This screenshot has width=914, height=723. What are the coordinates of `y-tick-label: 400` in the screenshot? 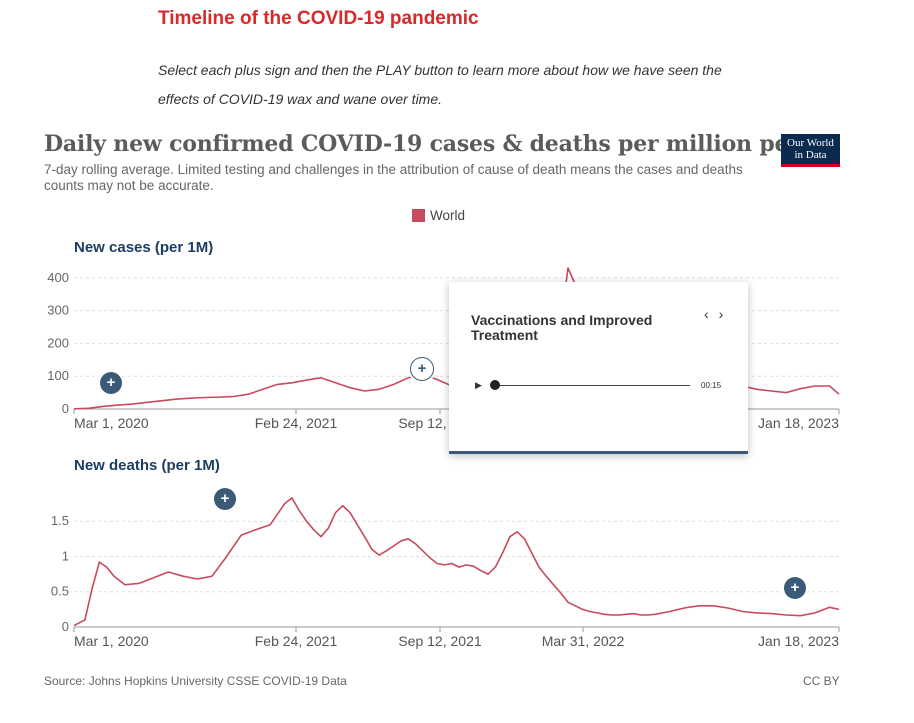 It's located at (58, 277).